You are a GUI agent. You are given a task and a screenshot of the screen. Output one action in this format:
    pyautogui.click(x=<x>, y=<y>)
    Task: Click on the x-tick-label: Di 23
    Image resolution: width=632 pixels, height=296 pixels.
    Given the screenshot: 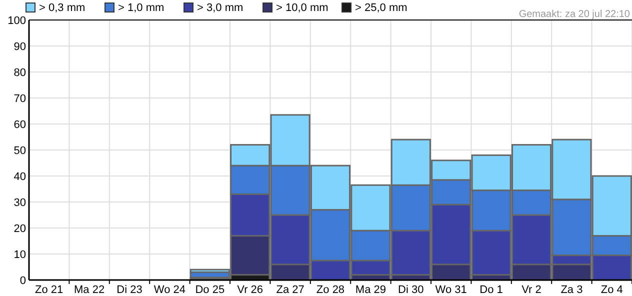 What is the action you would take?
    pyautogui.click(x=129, y=290)
    